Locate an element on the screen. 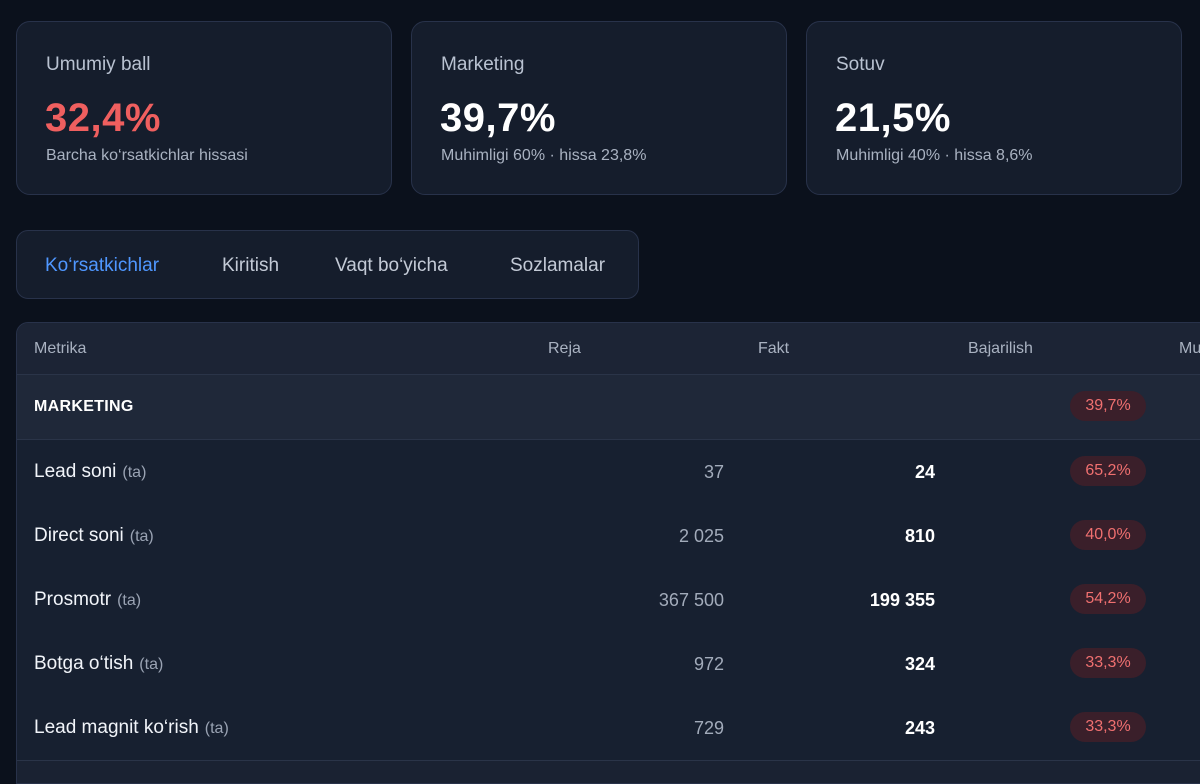 The image size is (1200, 784). card-subtitle: Muhimligi 60% · hissa 23,8% is located at coordinates (544, 155).